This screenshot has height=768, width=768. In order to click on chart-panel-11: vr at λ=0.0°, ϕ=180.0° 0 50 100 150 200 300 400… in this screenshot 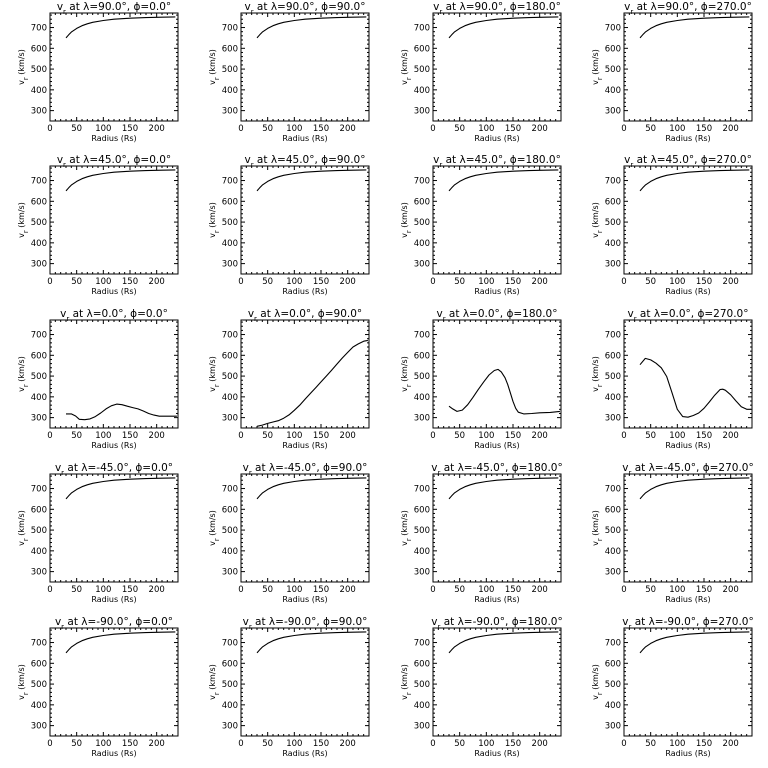, I will do `click(481, 379)`.